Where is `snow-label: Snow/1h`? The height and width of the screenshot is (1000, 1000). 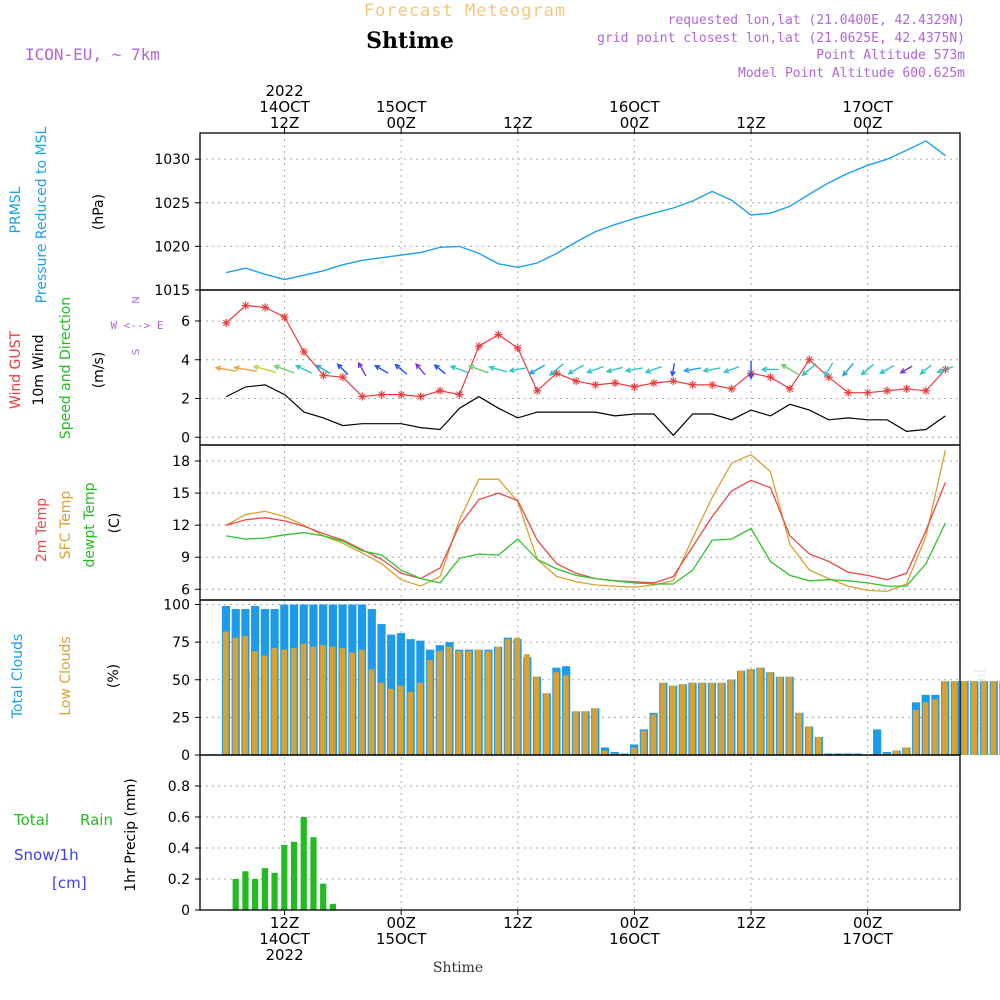 snow-label: Snow/1h is located at coordinates (46, 855).